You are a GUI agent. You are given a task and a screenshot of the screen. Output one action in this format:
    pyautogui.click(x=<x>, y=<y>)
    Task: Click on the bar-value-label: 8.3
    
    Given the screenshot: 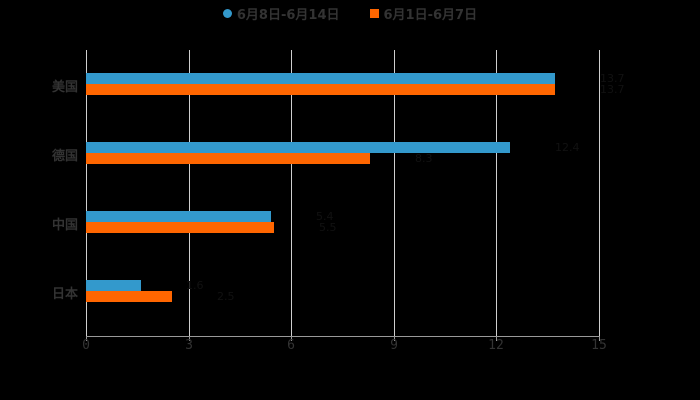 What is the action you would take?
    pyautogui.click(x=424, y=158)
    